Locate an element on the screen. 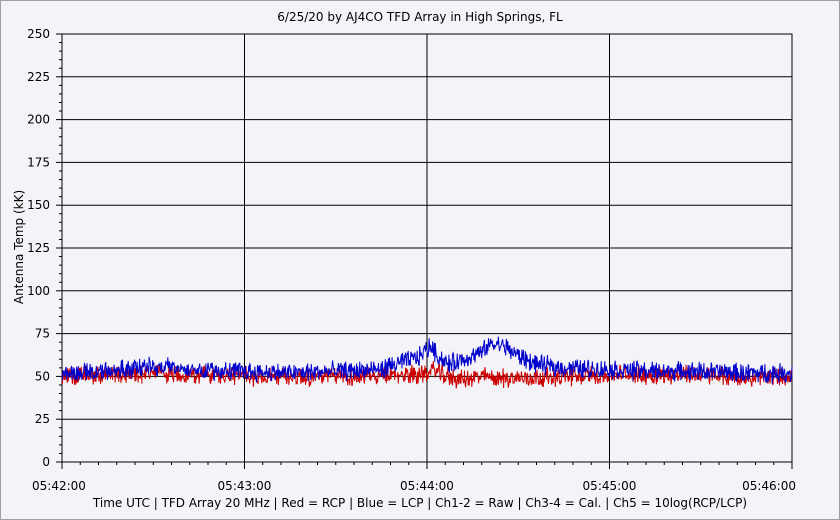 The image size is (840, 520). x-tick-label: 05:42:00 is located at coordinates (59, 486).